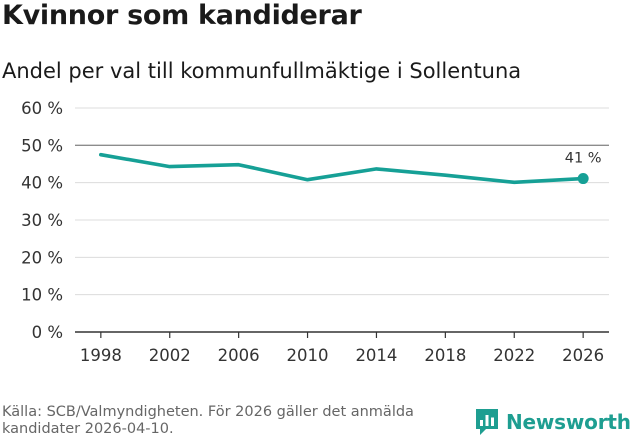  I want to click on newsworthy-logo-icon, so click(487, 422).